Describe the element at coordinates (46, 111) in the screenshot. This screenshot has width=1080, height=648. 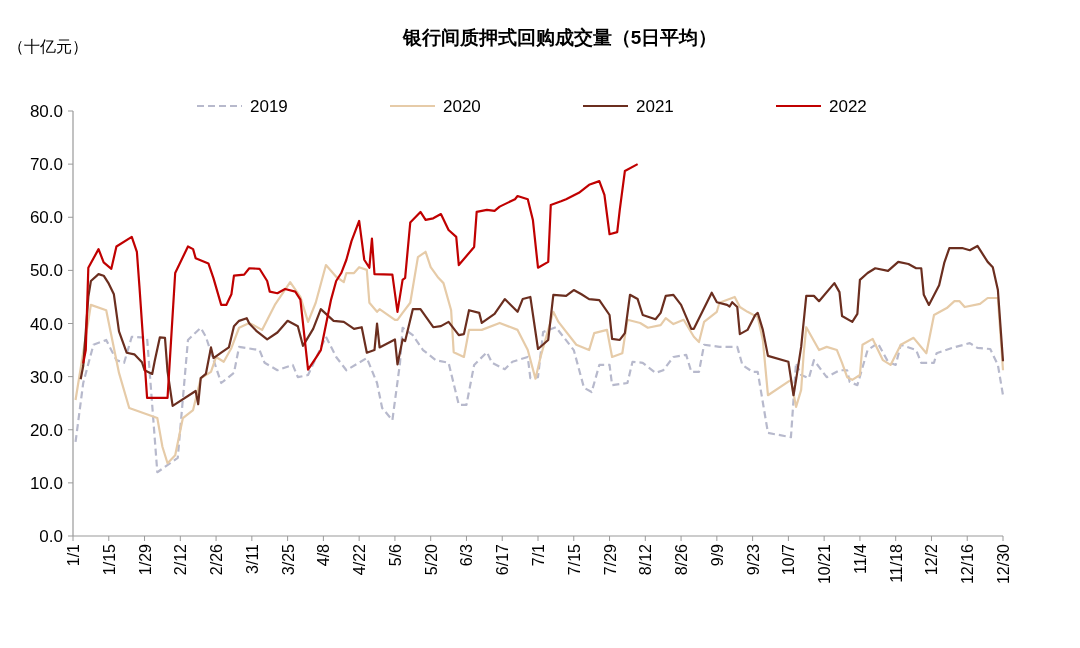
I see `y-tick-label: 80.0` at that location.